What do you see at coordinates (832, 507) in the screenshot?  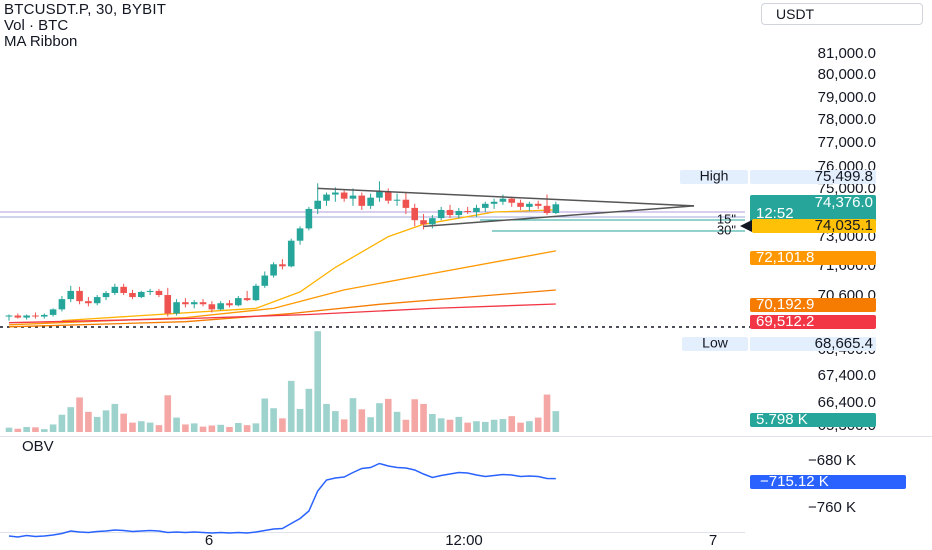 I see `obv-tick-label: −760 K` at bounding box center [832, 507].